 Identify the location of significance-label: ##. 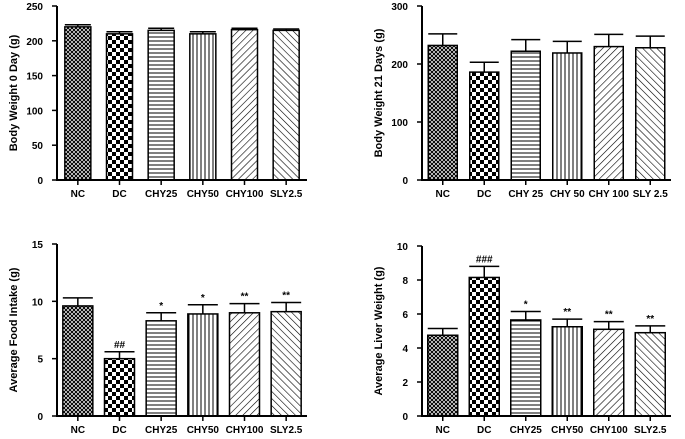
(120, 345).